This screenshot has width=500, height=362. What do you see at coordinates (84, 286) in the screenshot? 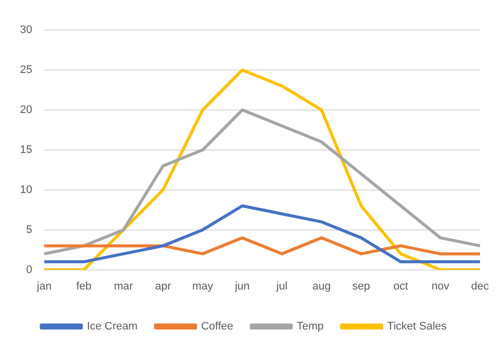
I see `x-tick-label: feb` at bounding box center [84, 286].